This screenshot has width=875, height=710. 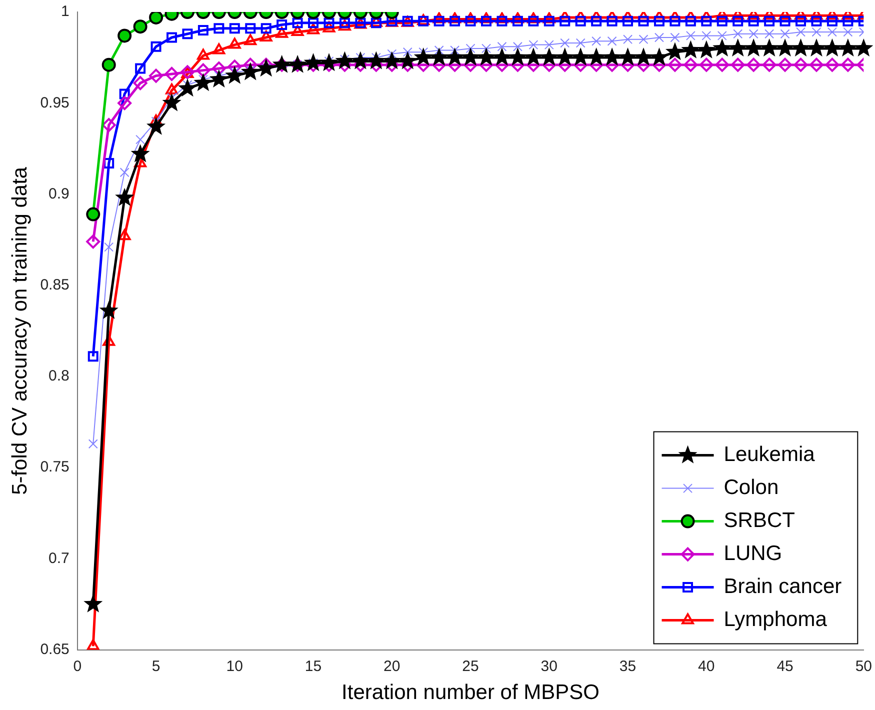 I want to click on legend-label: Lymphoma, so click(x=776, y=620).